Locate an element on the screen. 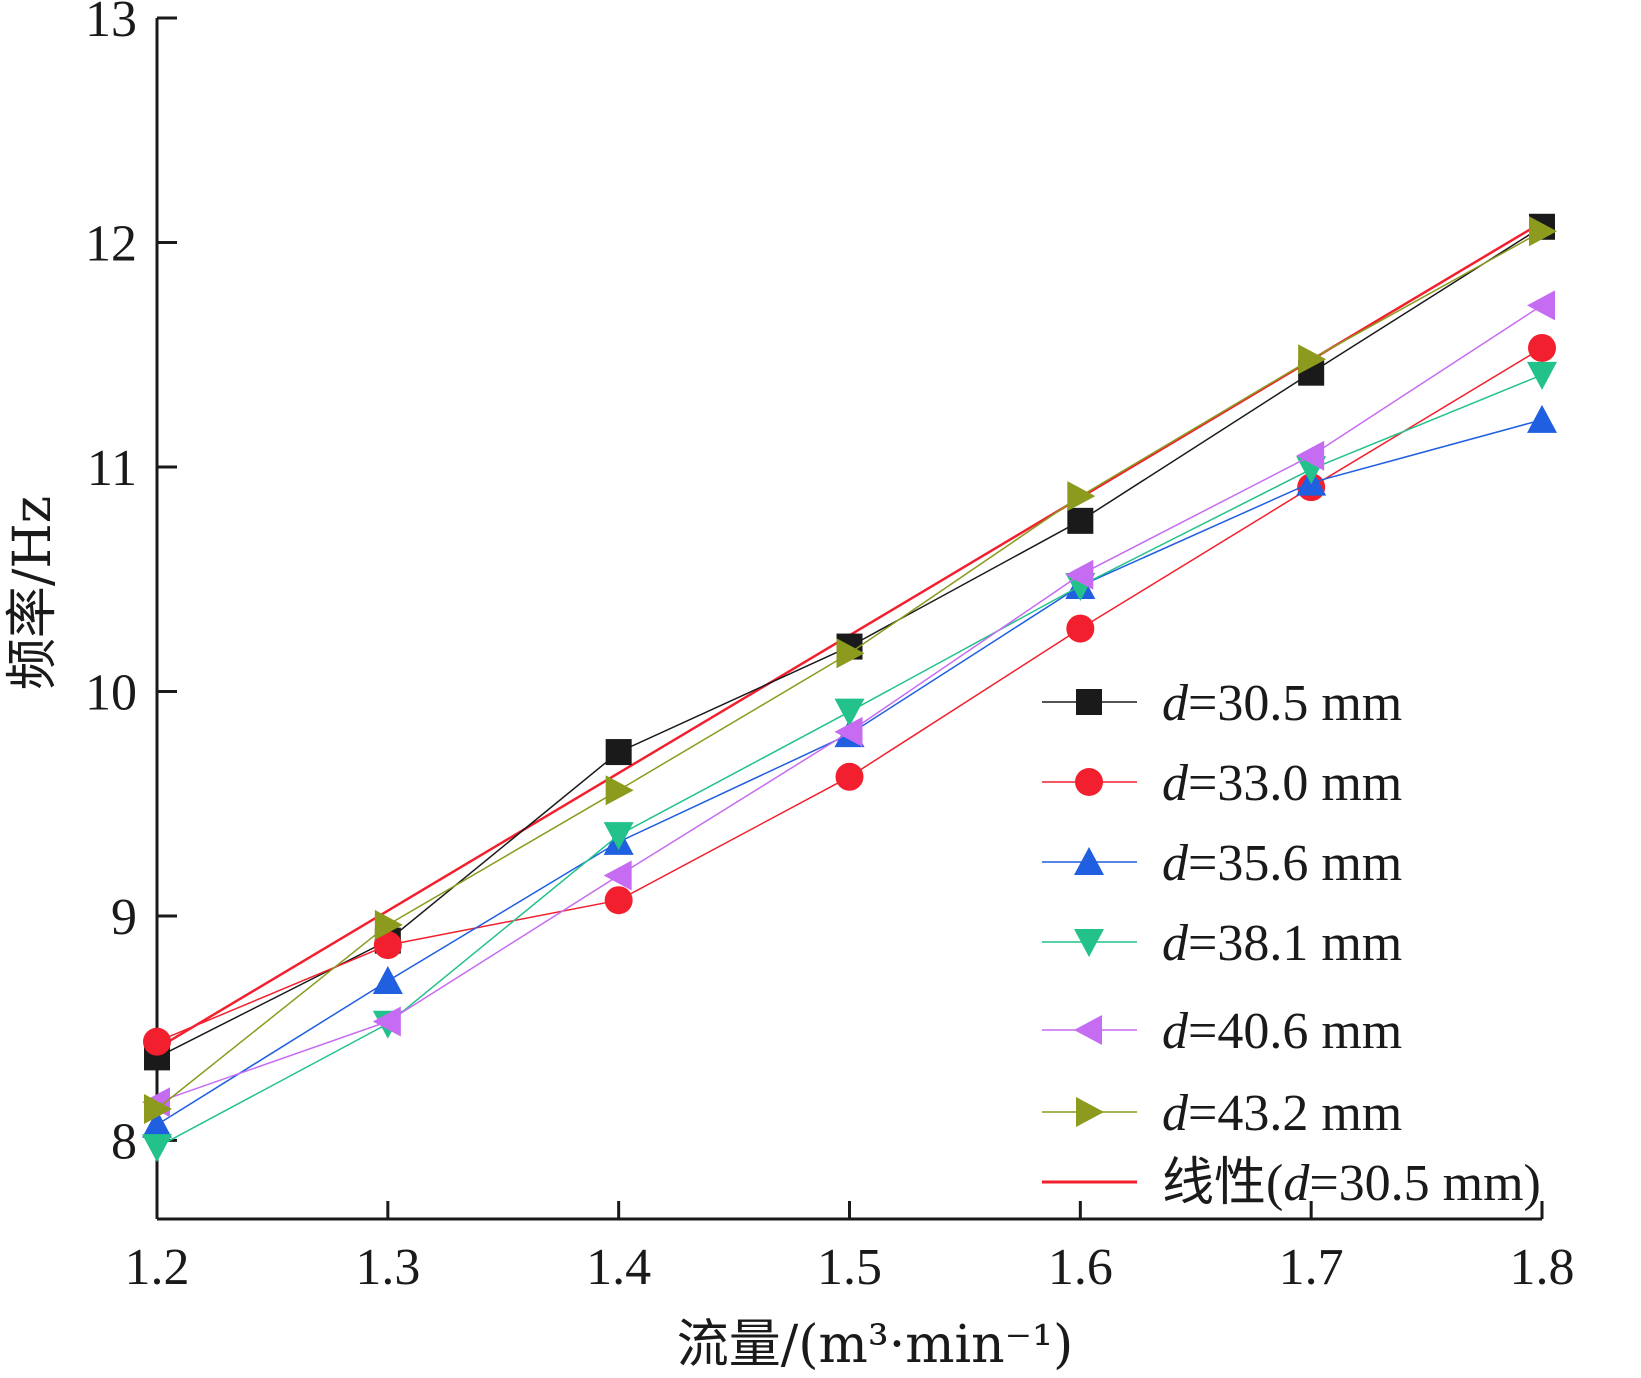  legend-label: d=43.2 mm is located at coordinates (1282, 1113).